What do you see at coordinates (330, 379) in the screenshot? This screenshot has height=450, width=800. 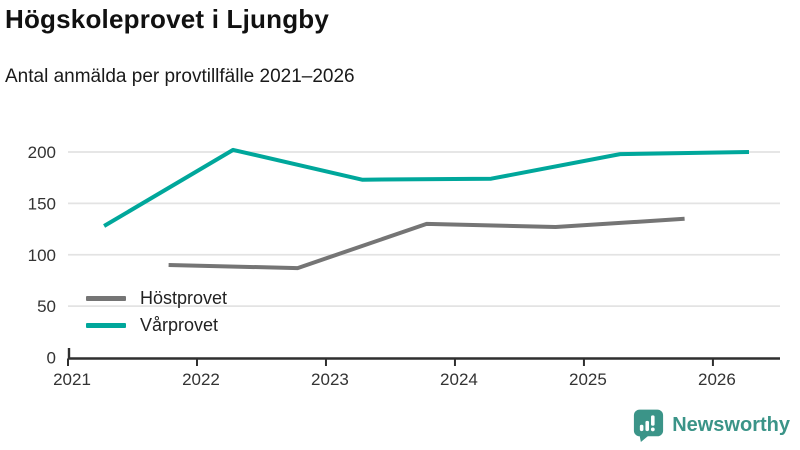 I see `x-axis-tick-label: 2023` at bounding box center [330, 379].